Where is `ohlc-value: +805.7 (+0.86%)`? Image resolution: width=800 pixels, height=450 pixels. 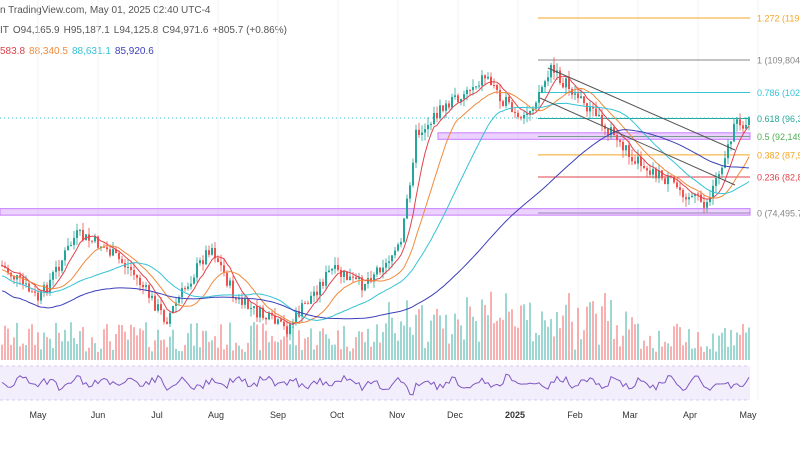
ohlc-value: +805.7 (+0.86%) is located at coordinates (249, 30).